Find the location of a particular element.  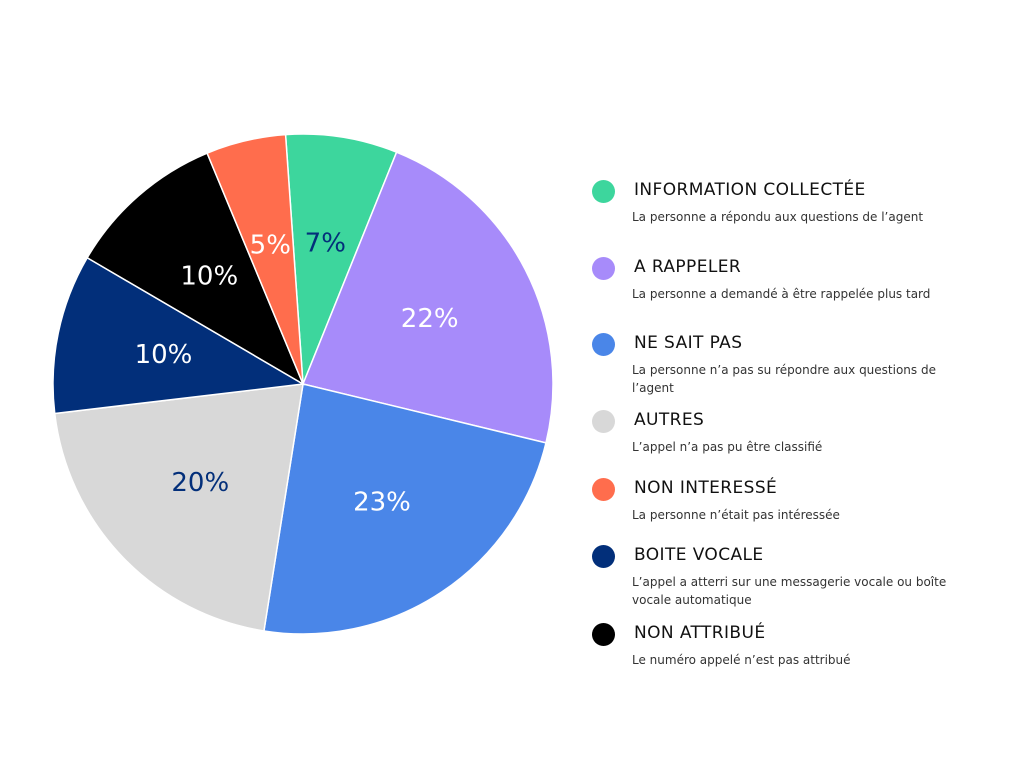

slice-value-label: 22% is located at coordinates (430, 319).